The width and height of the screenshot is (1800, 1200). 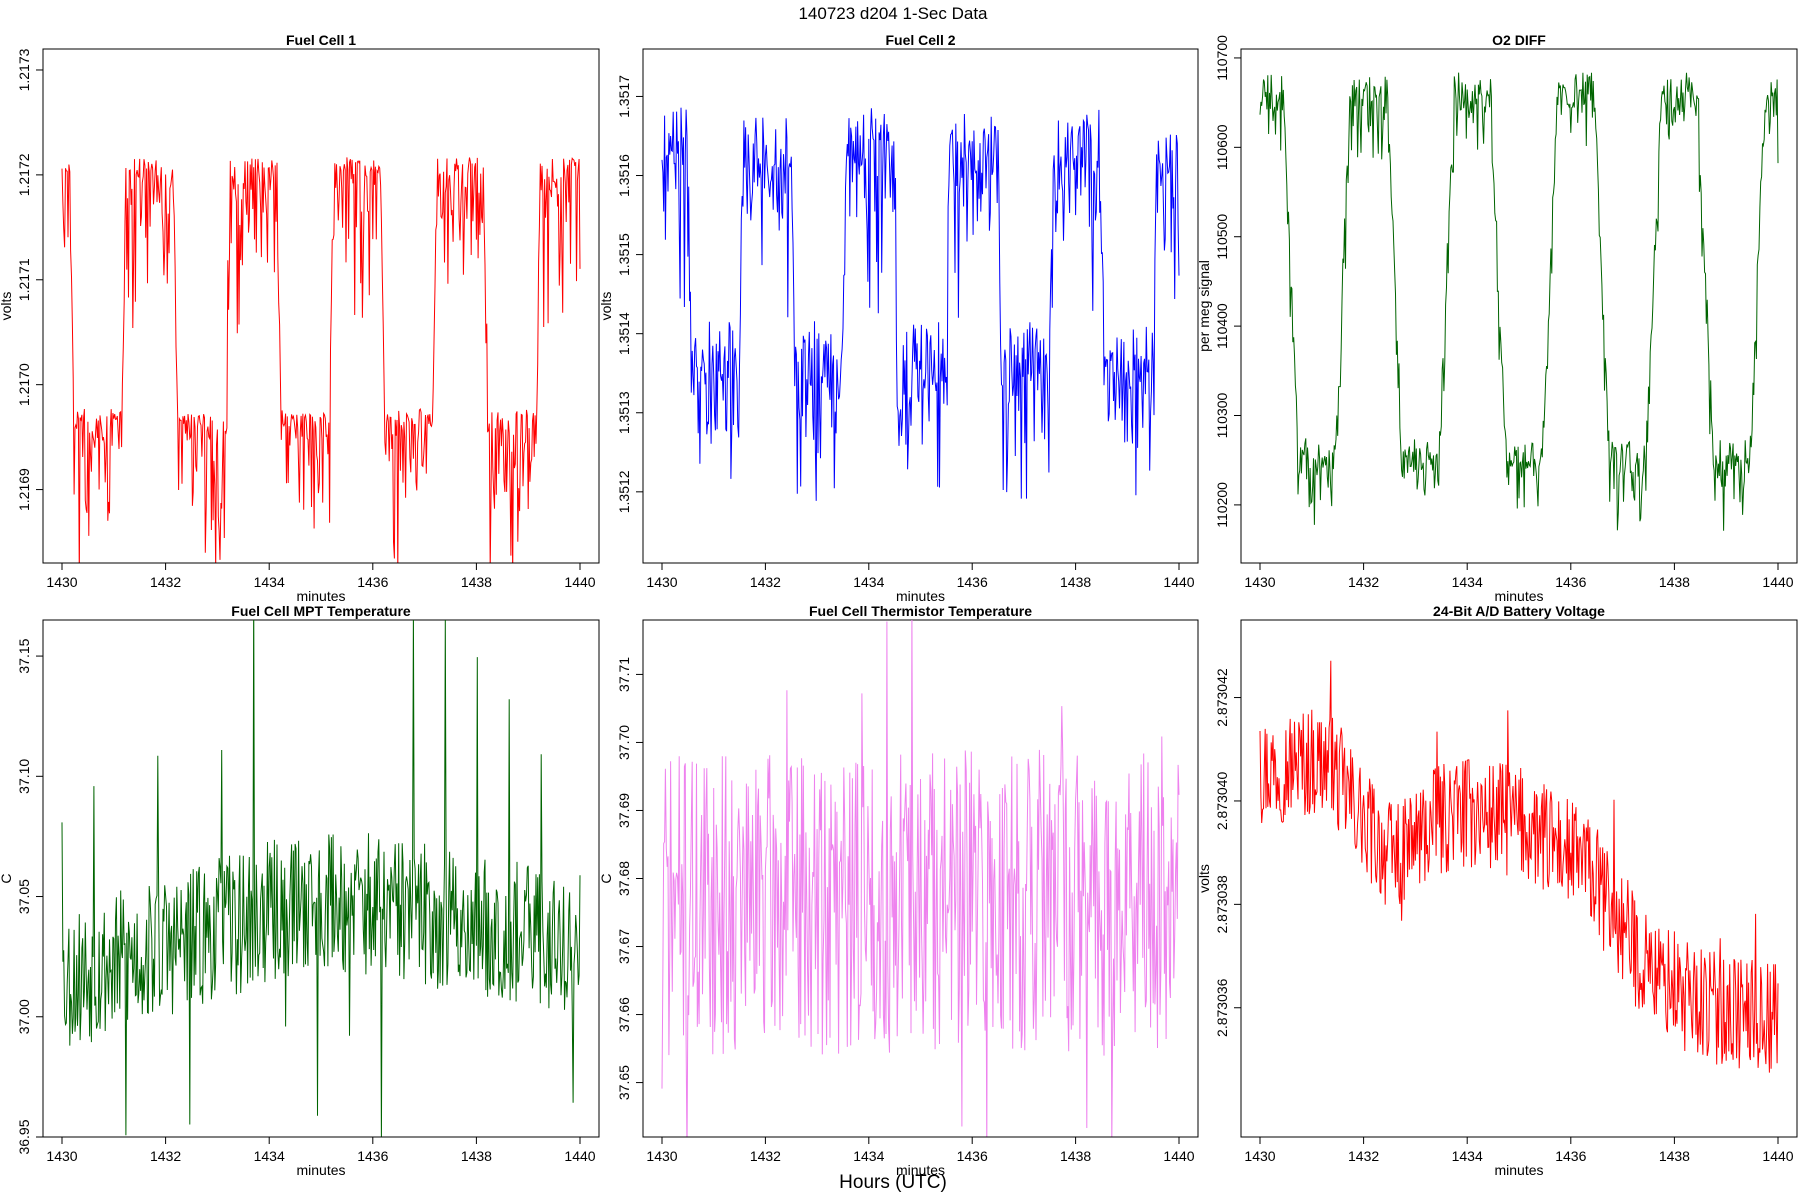 I want to click on y-axis-label: per meg signal, so click(x=1204, y=306).